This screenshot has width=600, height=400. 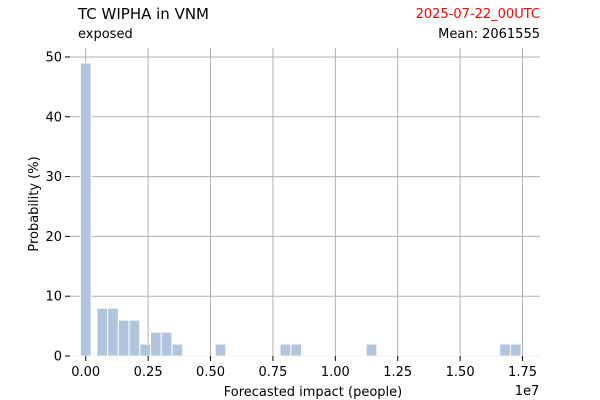 What do you see at coordinates (53, 297) in the screenshot?
I see `y-tick-label: 10` at bounding box center [53, 297].